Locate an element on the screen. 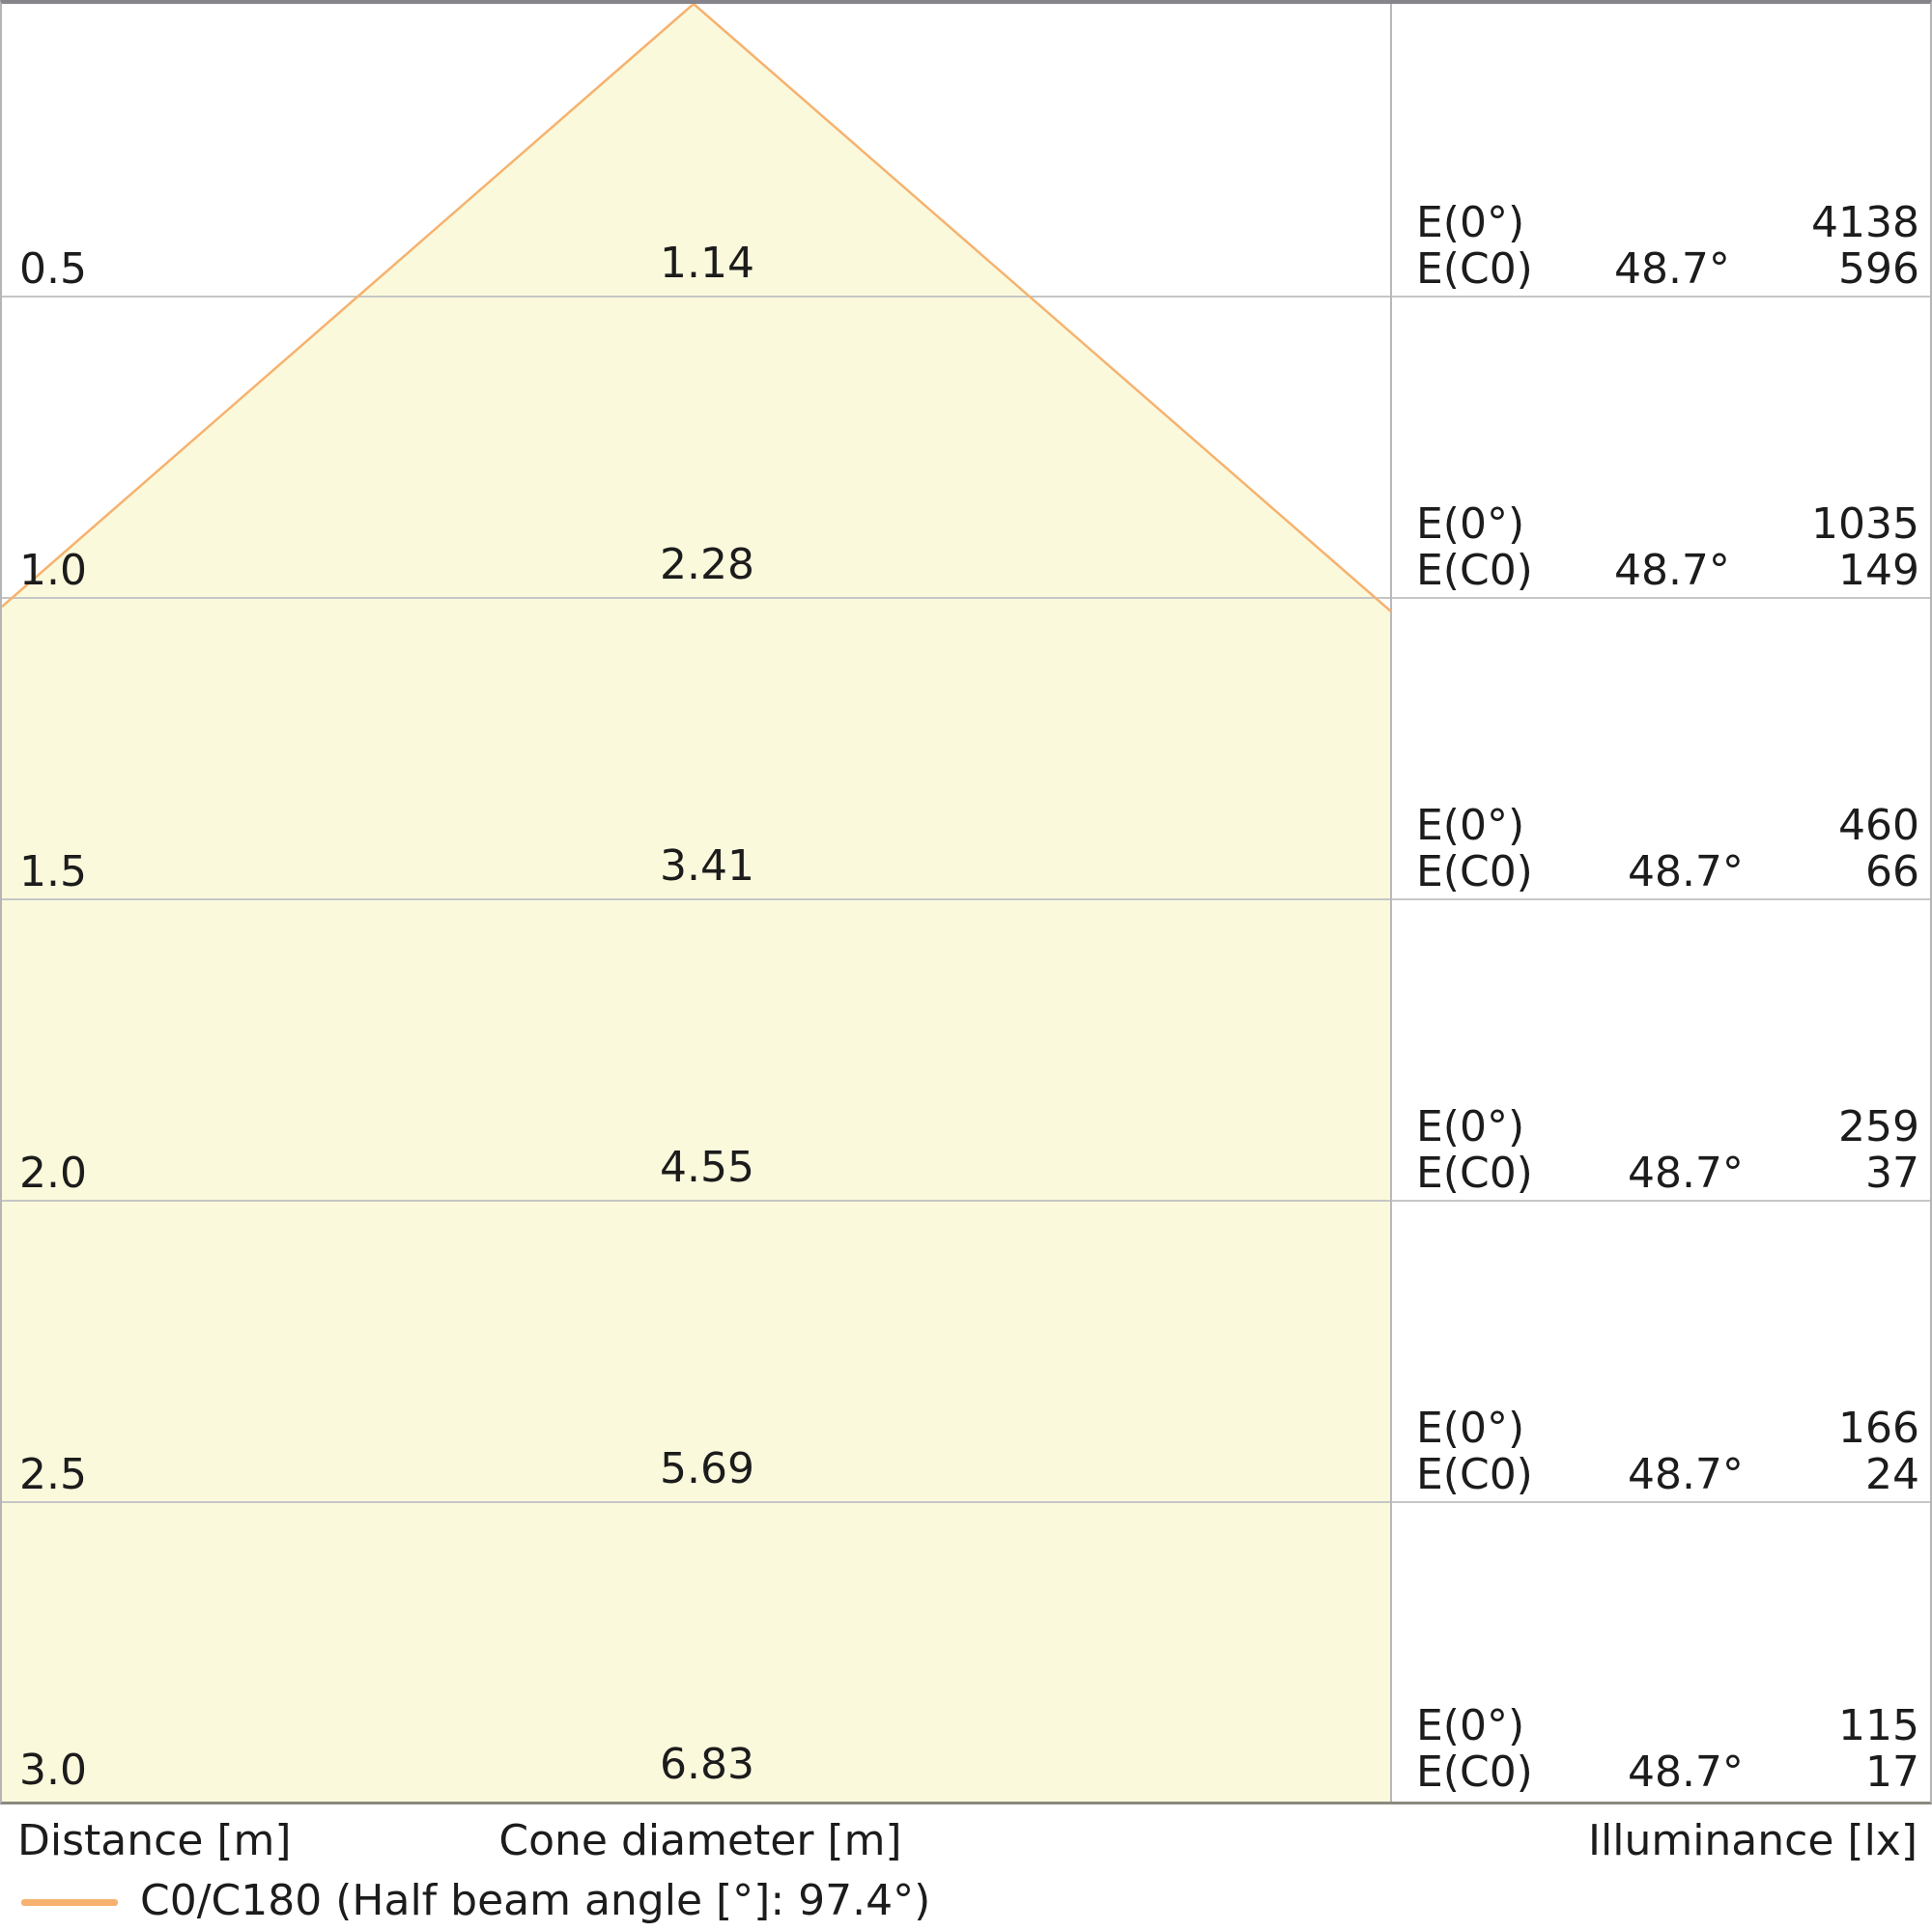  cone-diameter-label-0.5: 1.14 is located at coordinates (707, 263).